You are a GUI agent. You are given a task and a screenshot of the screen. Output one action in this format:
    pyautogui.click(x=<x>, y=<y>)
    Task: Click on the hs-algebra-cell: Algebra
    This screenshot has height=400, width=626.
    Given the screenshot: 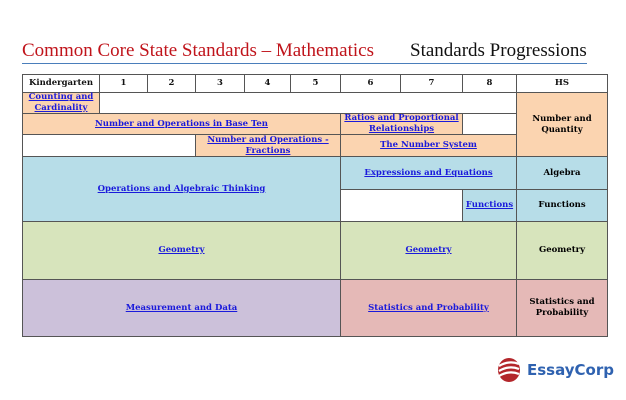 What is the action you would take?
    pyautogui.click(x=562, y=173)
    